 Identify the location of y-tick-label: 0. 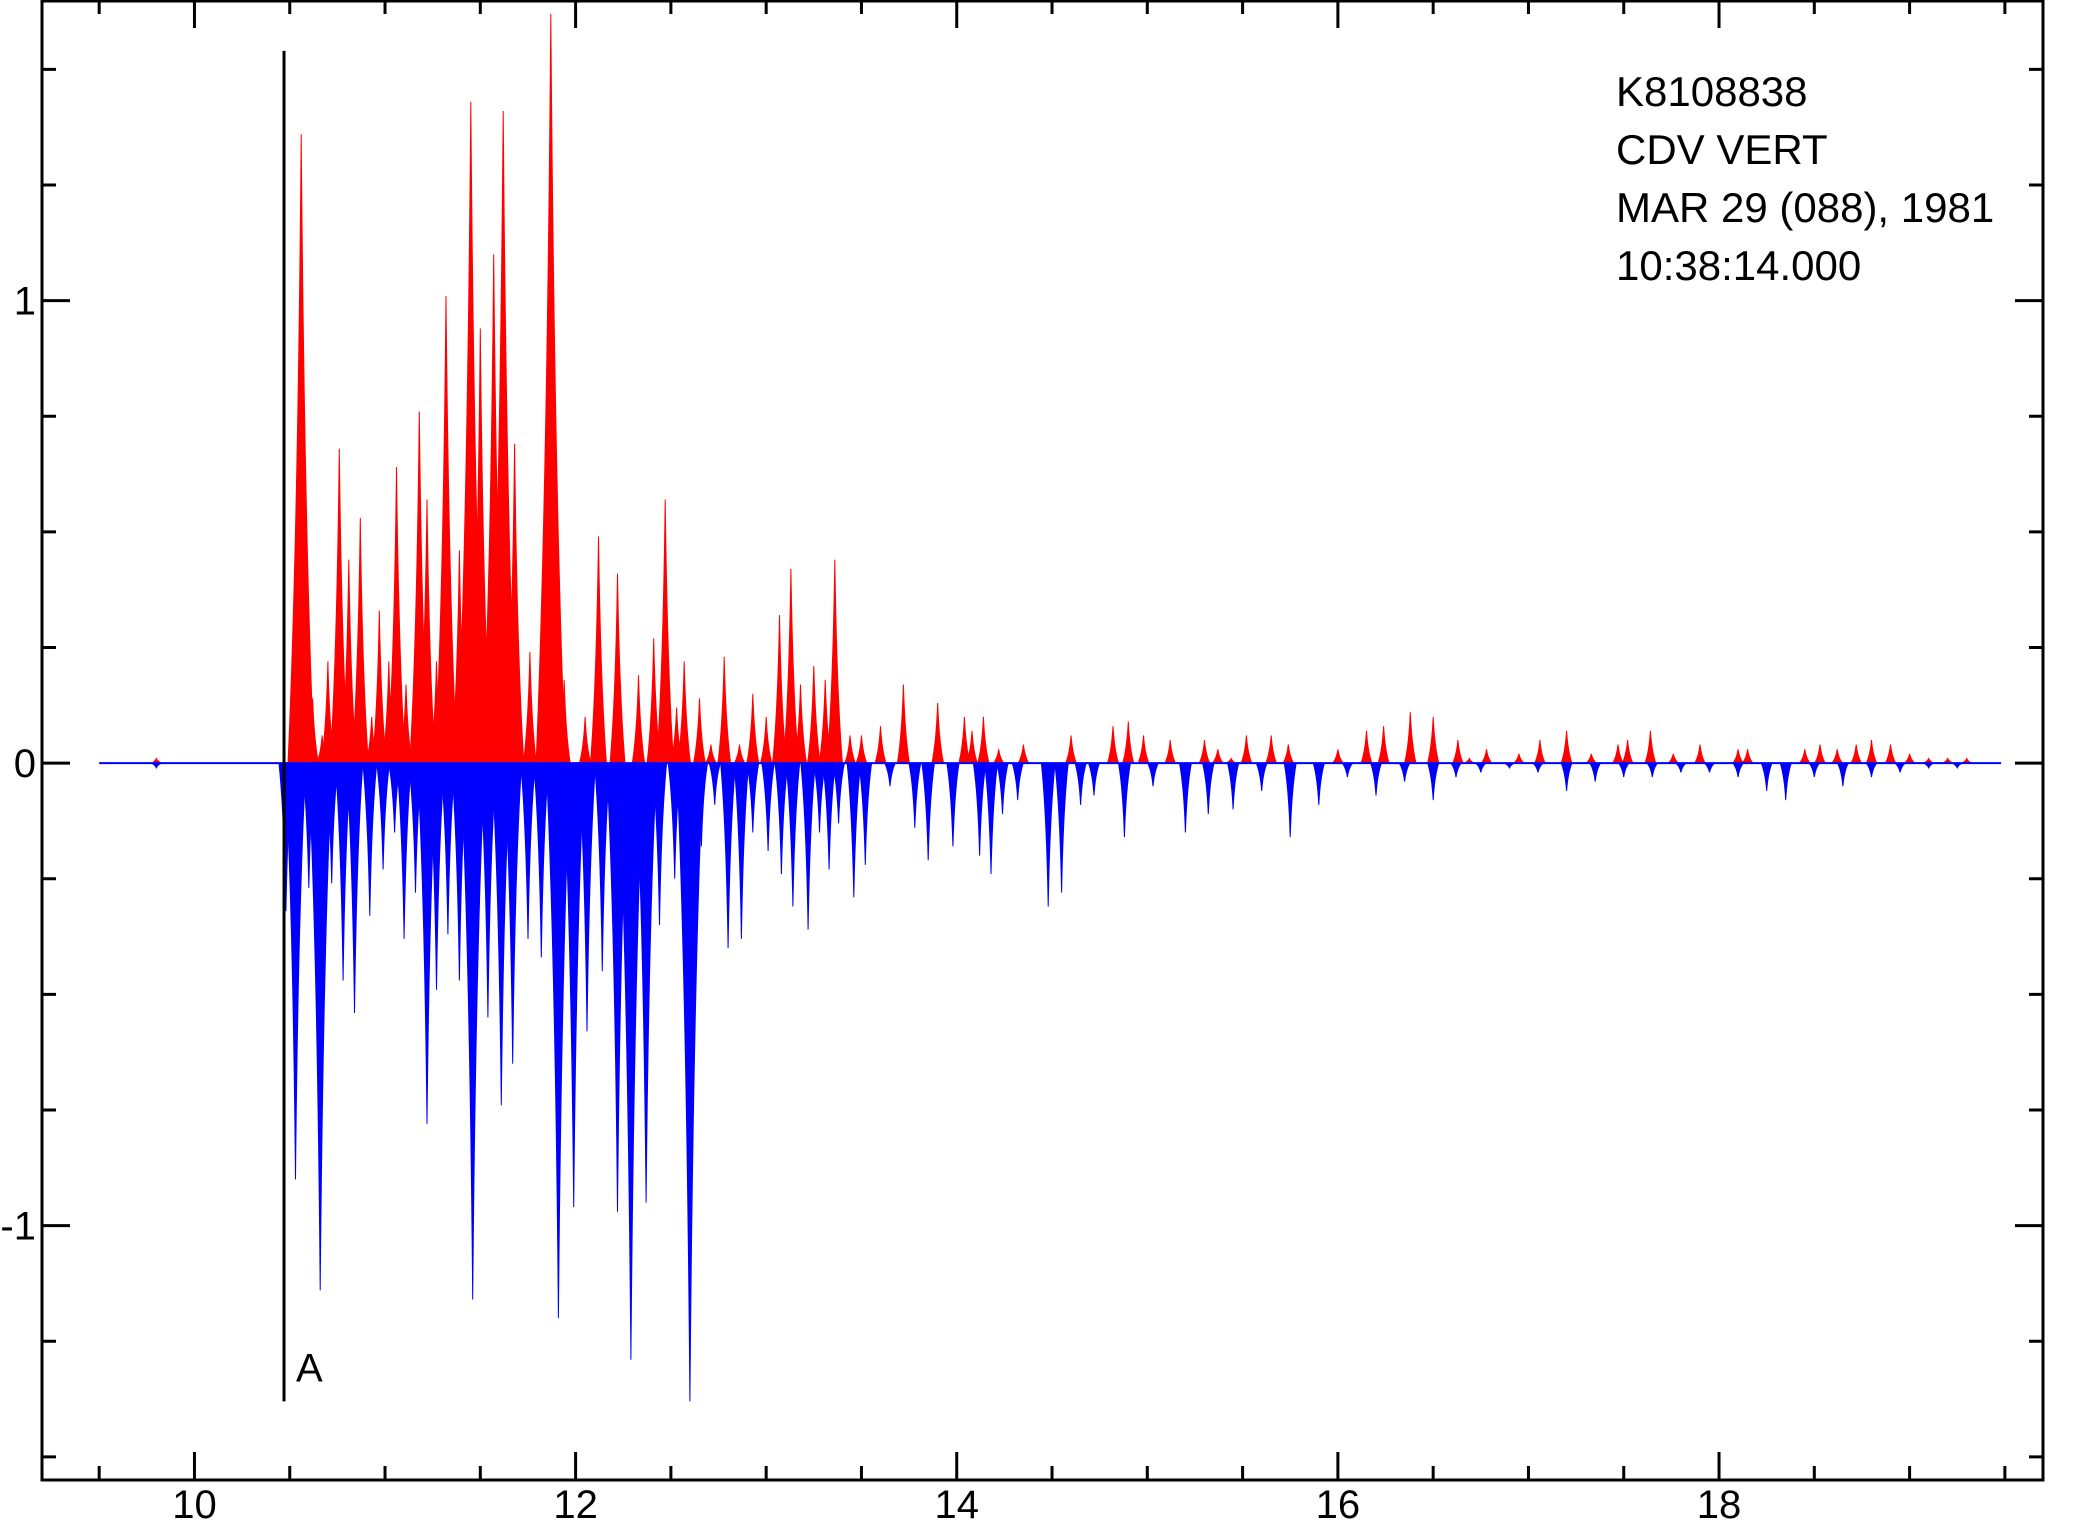
(25, 764).